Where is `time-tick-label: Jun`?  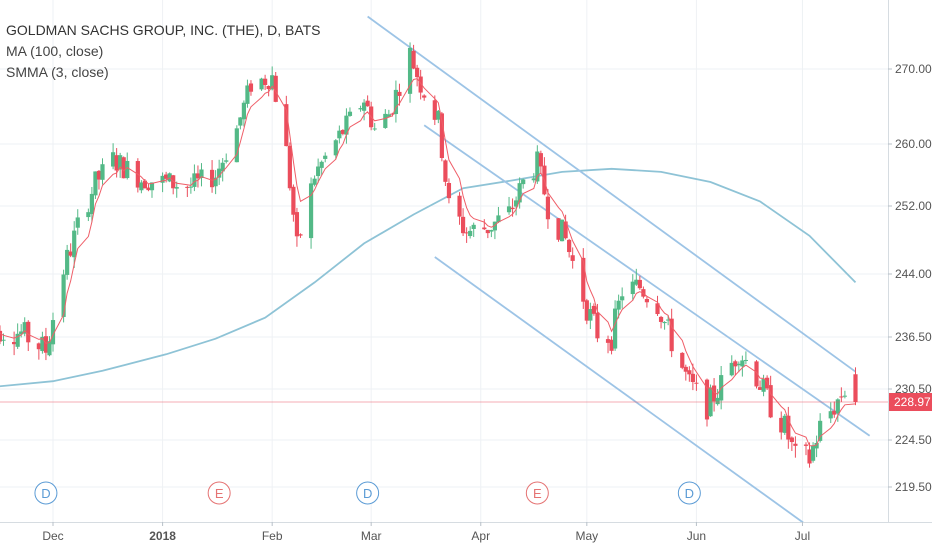 time-tick-label: Jun is located at coordinates (696, 536).